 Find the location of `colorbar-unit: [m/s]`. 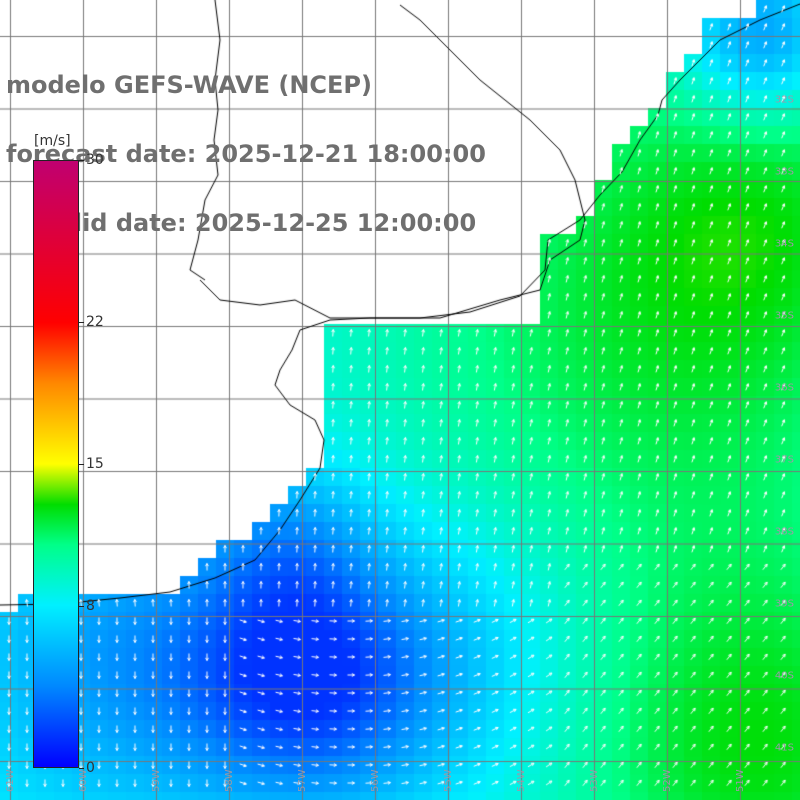

colorbar-unit: [m/s] is located at coordinates (52, 141).